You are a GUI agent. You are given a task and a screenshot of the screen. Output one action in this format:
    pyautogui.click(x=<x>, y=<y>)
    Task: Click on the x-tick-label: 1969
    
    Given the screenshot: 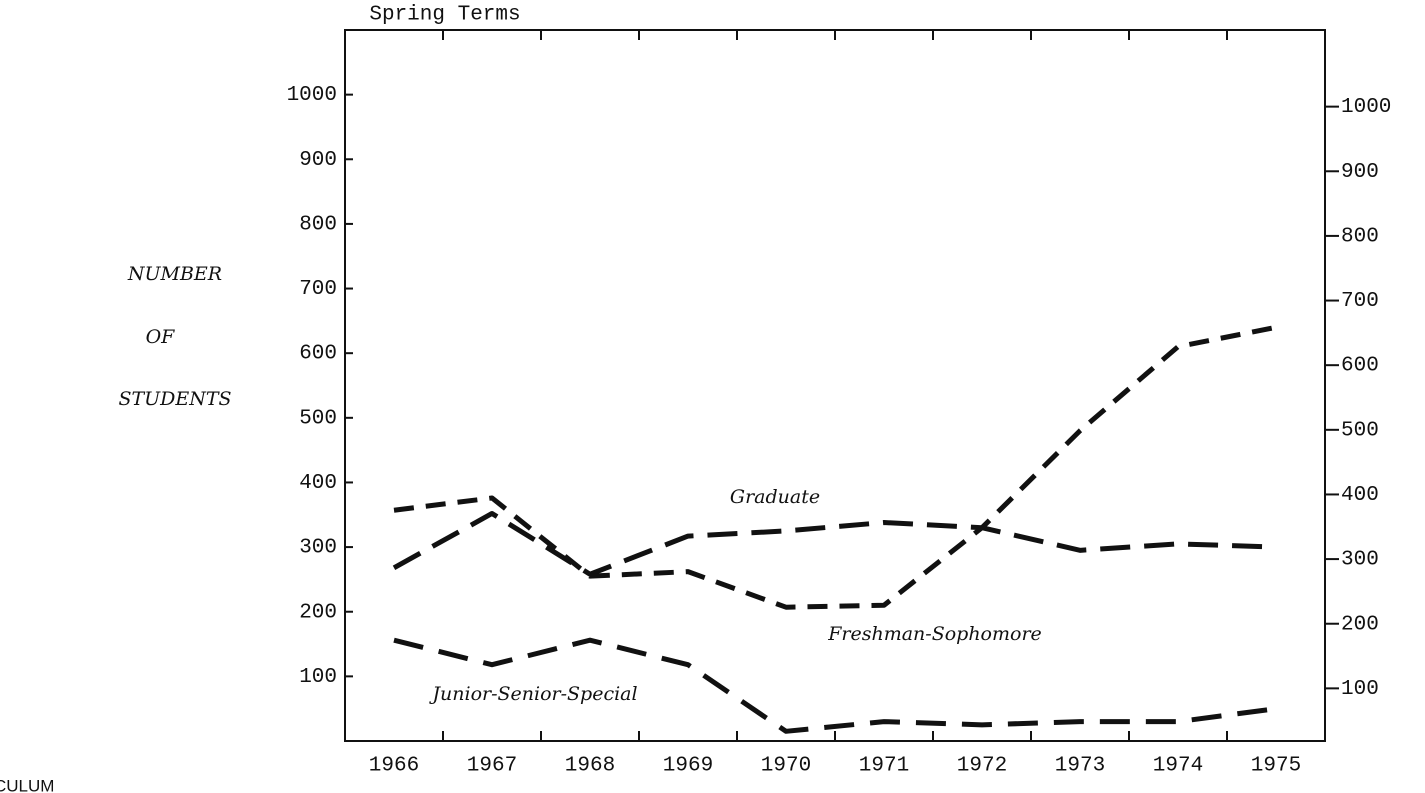 What is the action you would take?
    pyautogui.click(x=688, y=766)
    